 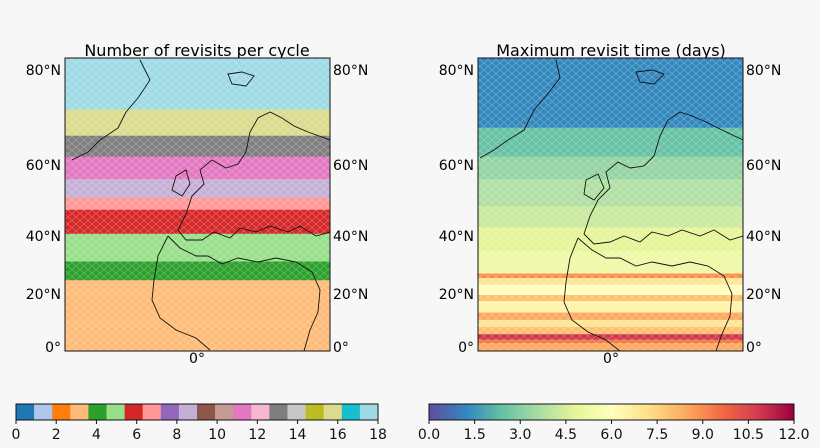 What do you see at coordinates (53, 348) in the screenshot?
I see `y-tick-label-left-0: 0°` at bounding box center [53, 348].